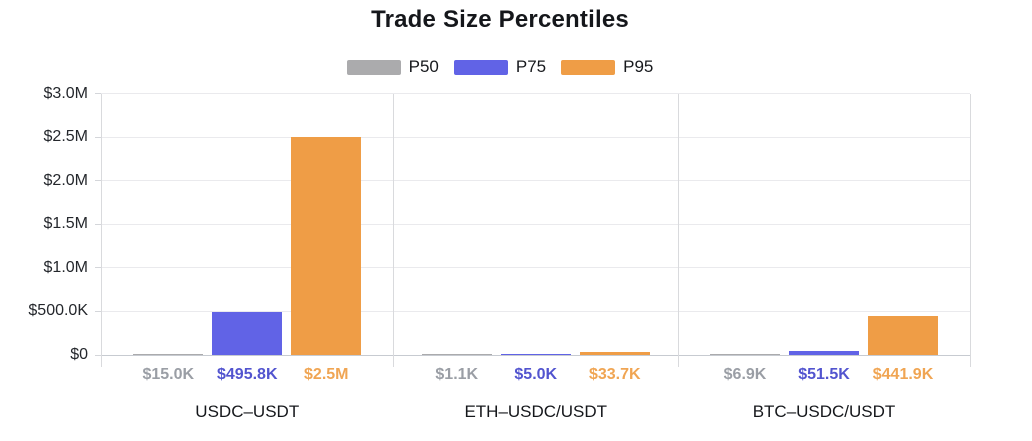  I want to click on category-label-btc-usdc-usdt: BTC–USDC/USDT, so click(824, 411).